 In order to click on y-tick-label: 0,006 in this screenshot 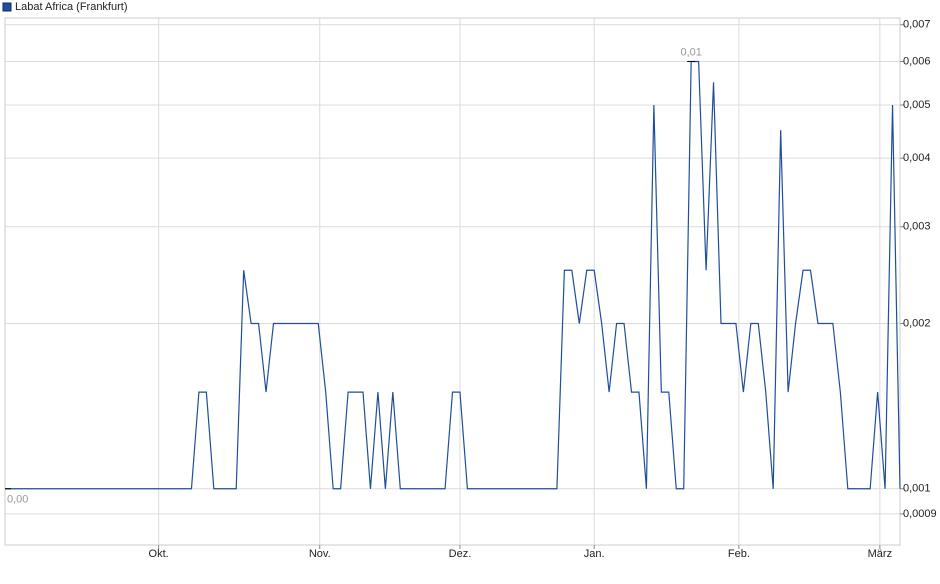, I will do `click(917, 61)`.